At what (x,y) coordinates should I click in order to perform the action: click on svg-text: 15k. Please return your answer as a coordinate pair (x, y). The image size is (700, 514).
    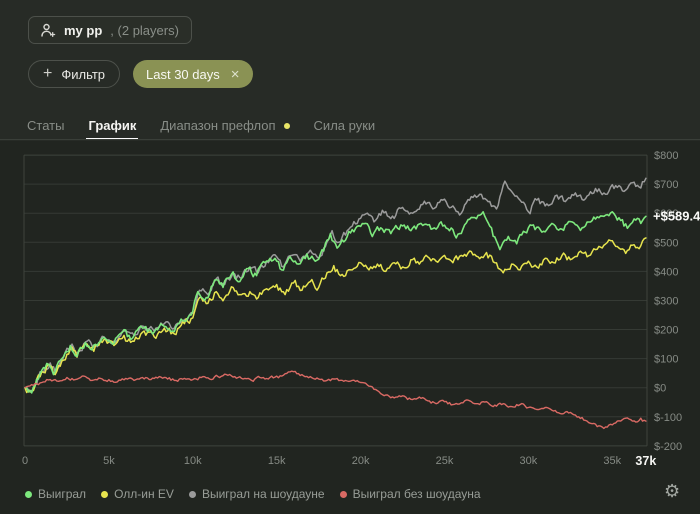
    Looking at the image, I should click on (277, 461).